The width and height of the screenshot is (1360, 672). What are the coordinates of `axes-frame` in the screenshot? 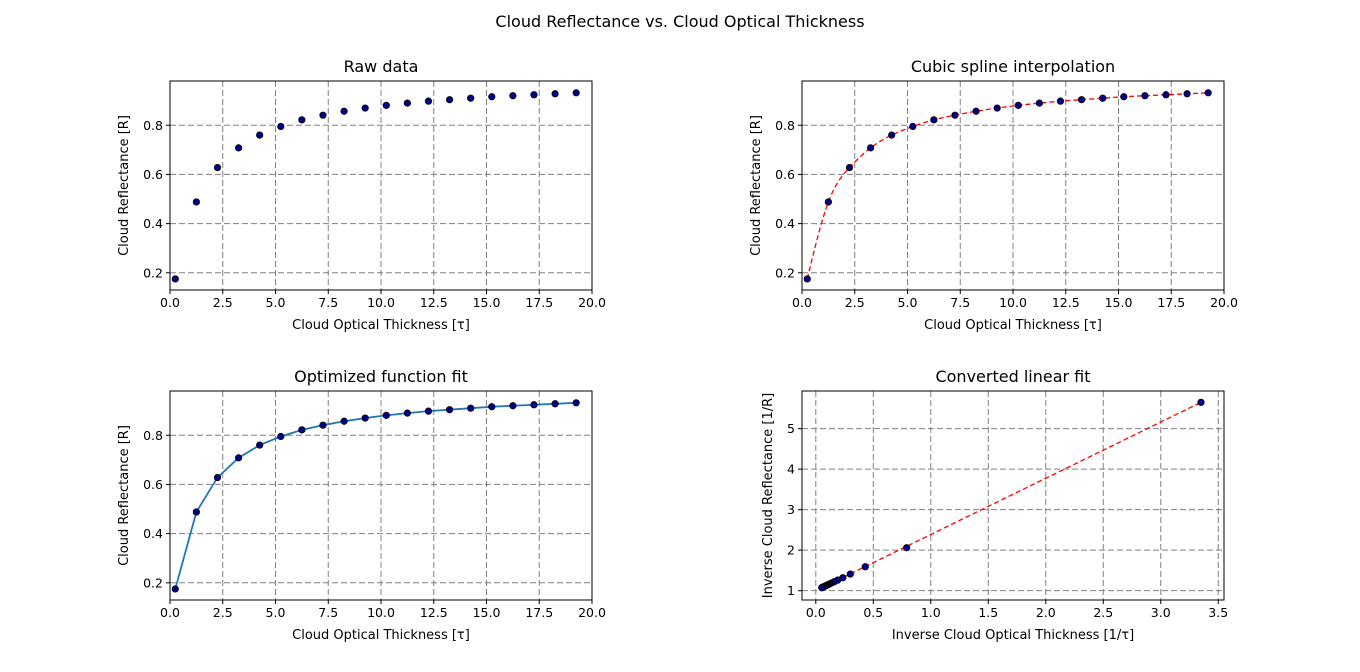 It's located at (1013, 495).